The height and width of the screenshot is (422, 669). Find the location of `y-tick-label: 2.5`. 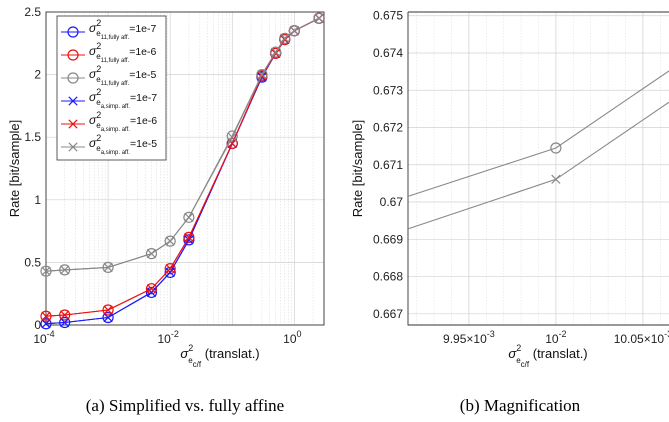

y-tick-label: 2.5 is located at coordinates (32, 12).